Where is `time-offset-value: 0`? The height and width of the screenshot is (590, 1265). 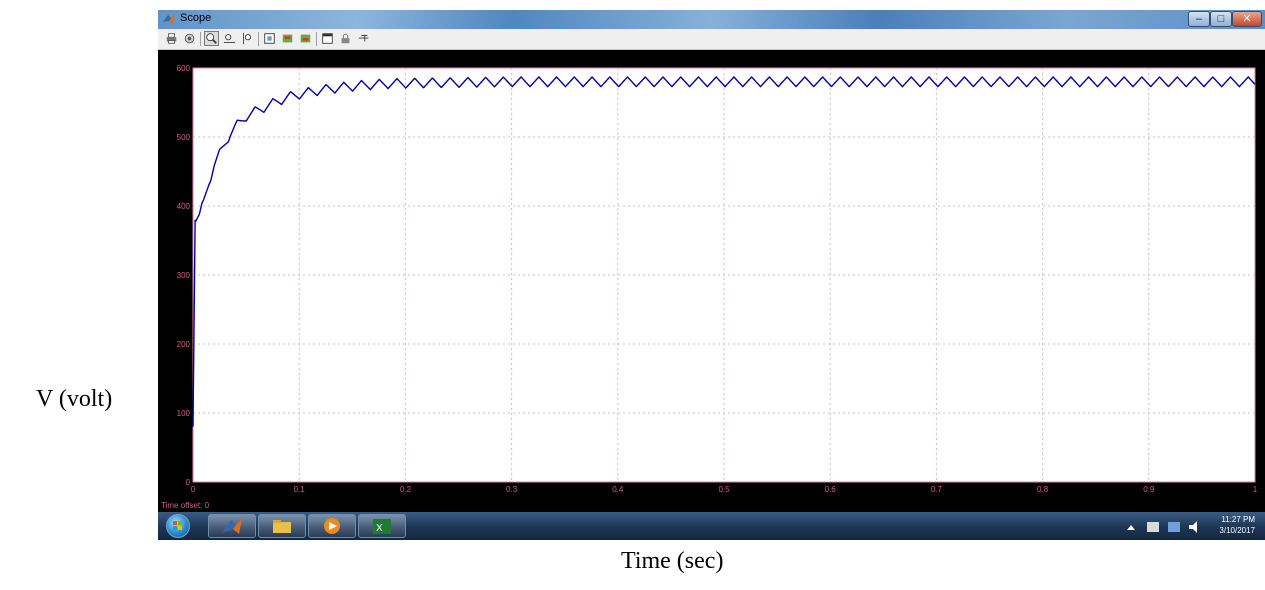 time-offset-value: 0 is located at coordinates (207, 505).